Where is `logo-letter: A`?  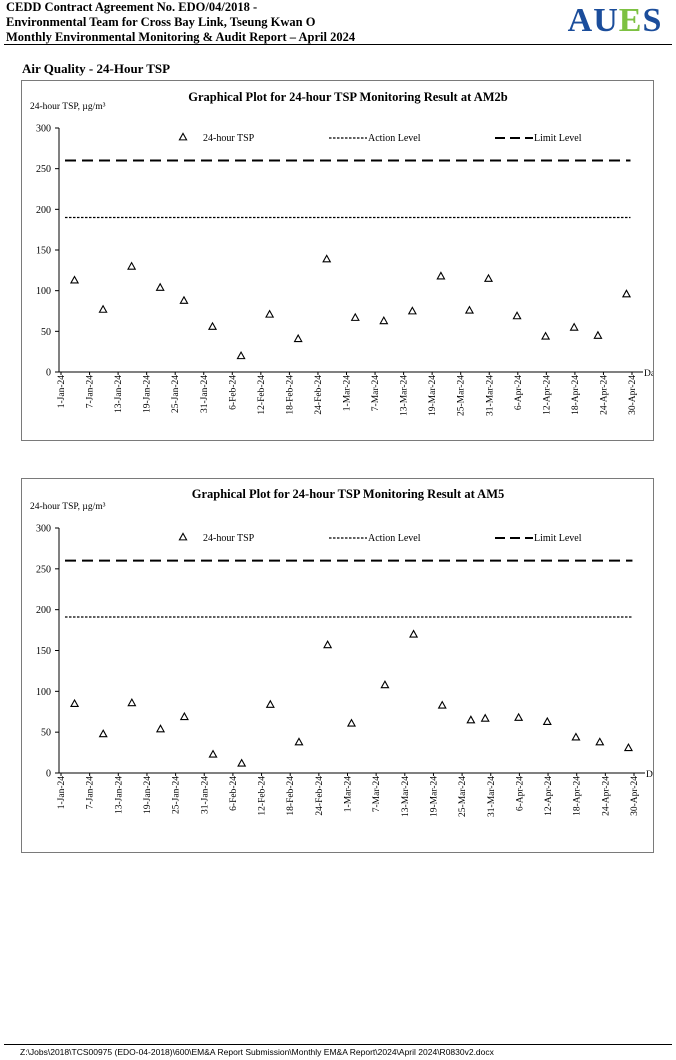
logo-letter: A is located at coordinates (581, 19).